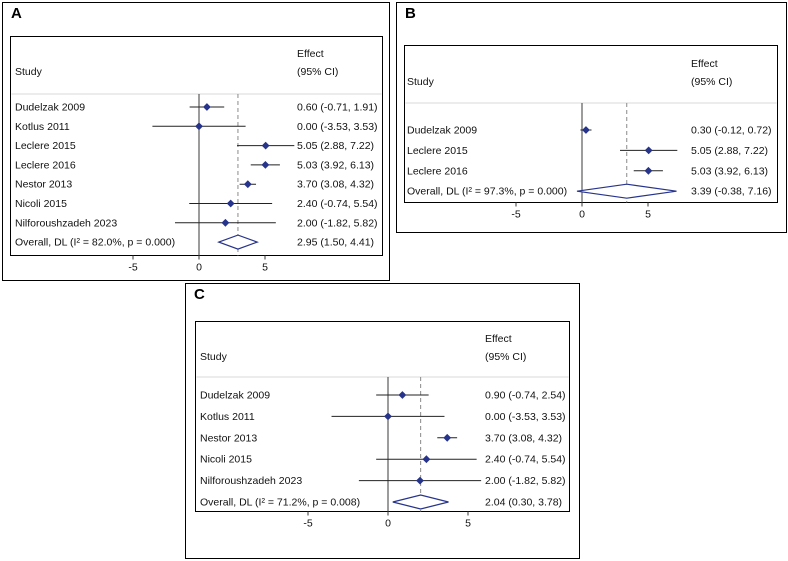 This screenshot has width=788, height=561. Describe the element at coordinates (199, 294) in the screenshot. I see `panel-label-c: C` at that location.